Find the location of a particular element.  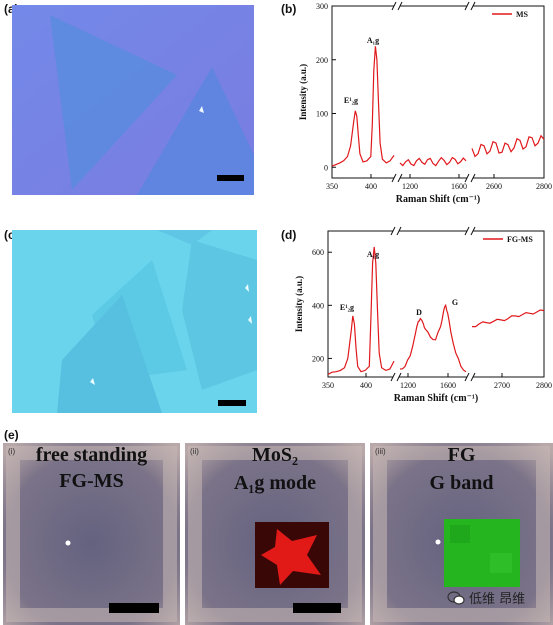

tile-sub-label: (iii) is located at coordinates (380, 451).